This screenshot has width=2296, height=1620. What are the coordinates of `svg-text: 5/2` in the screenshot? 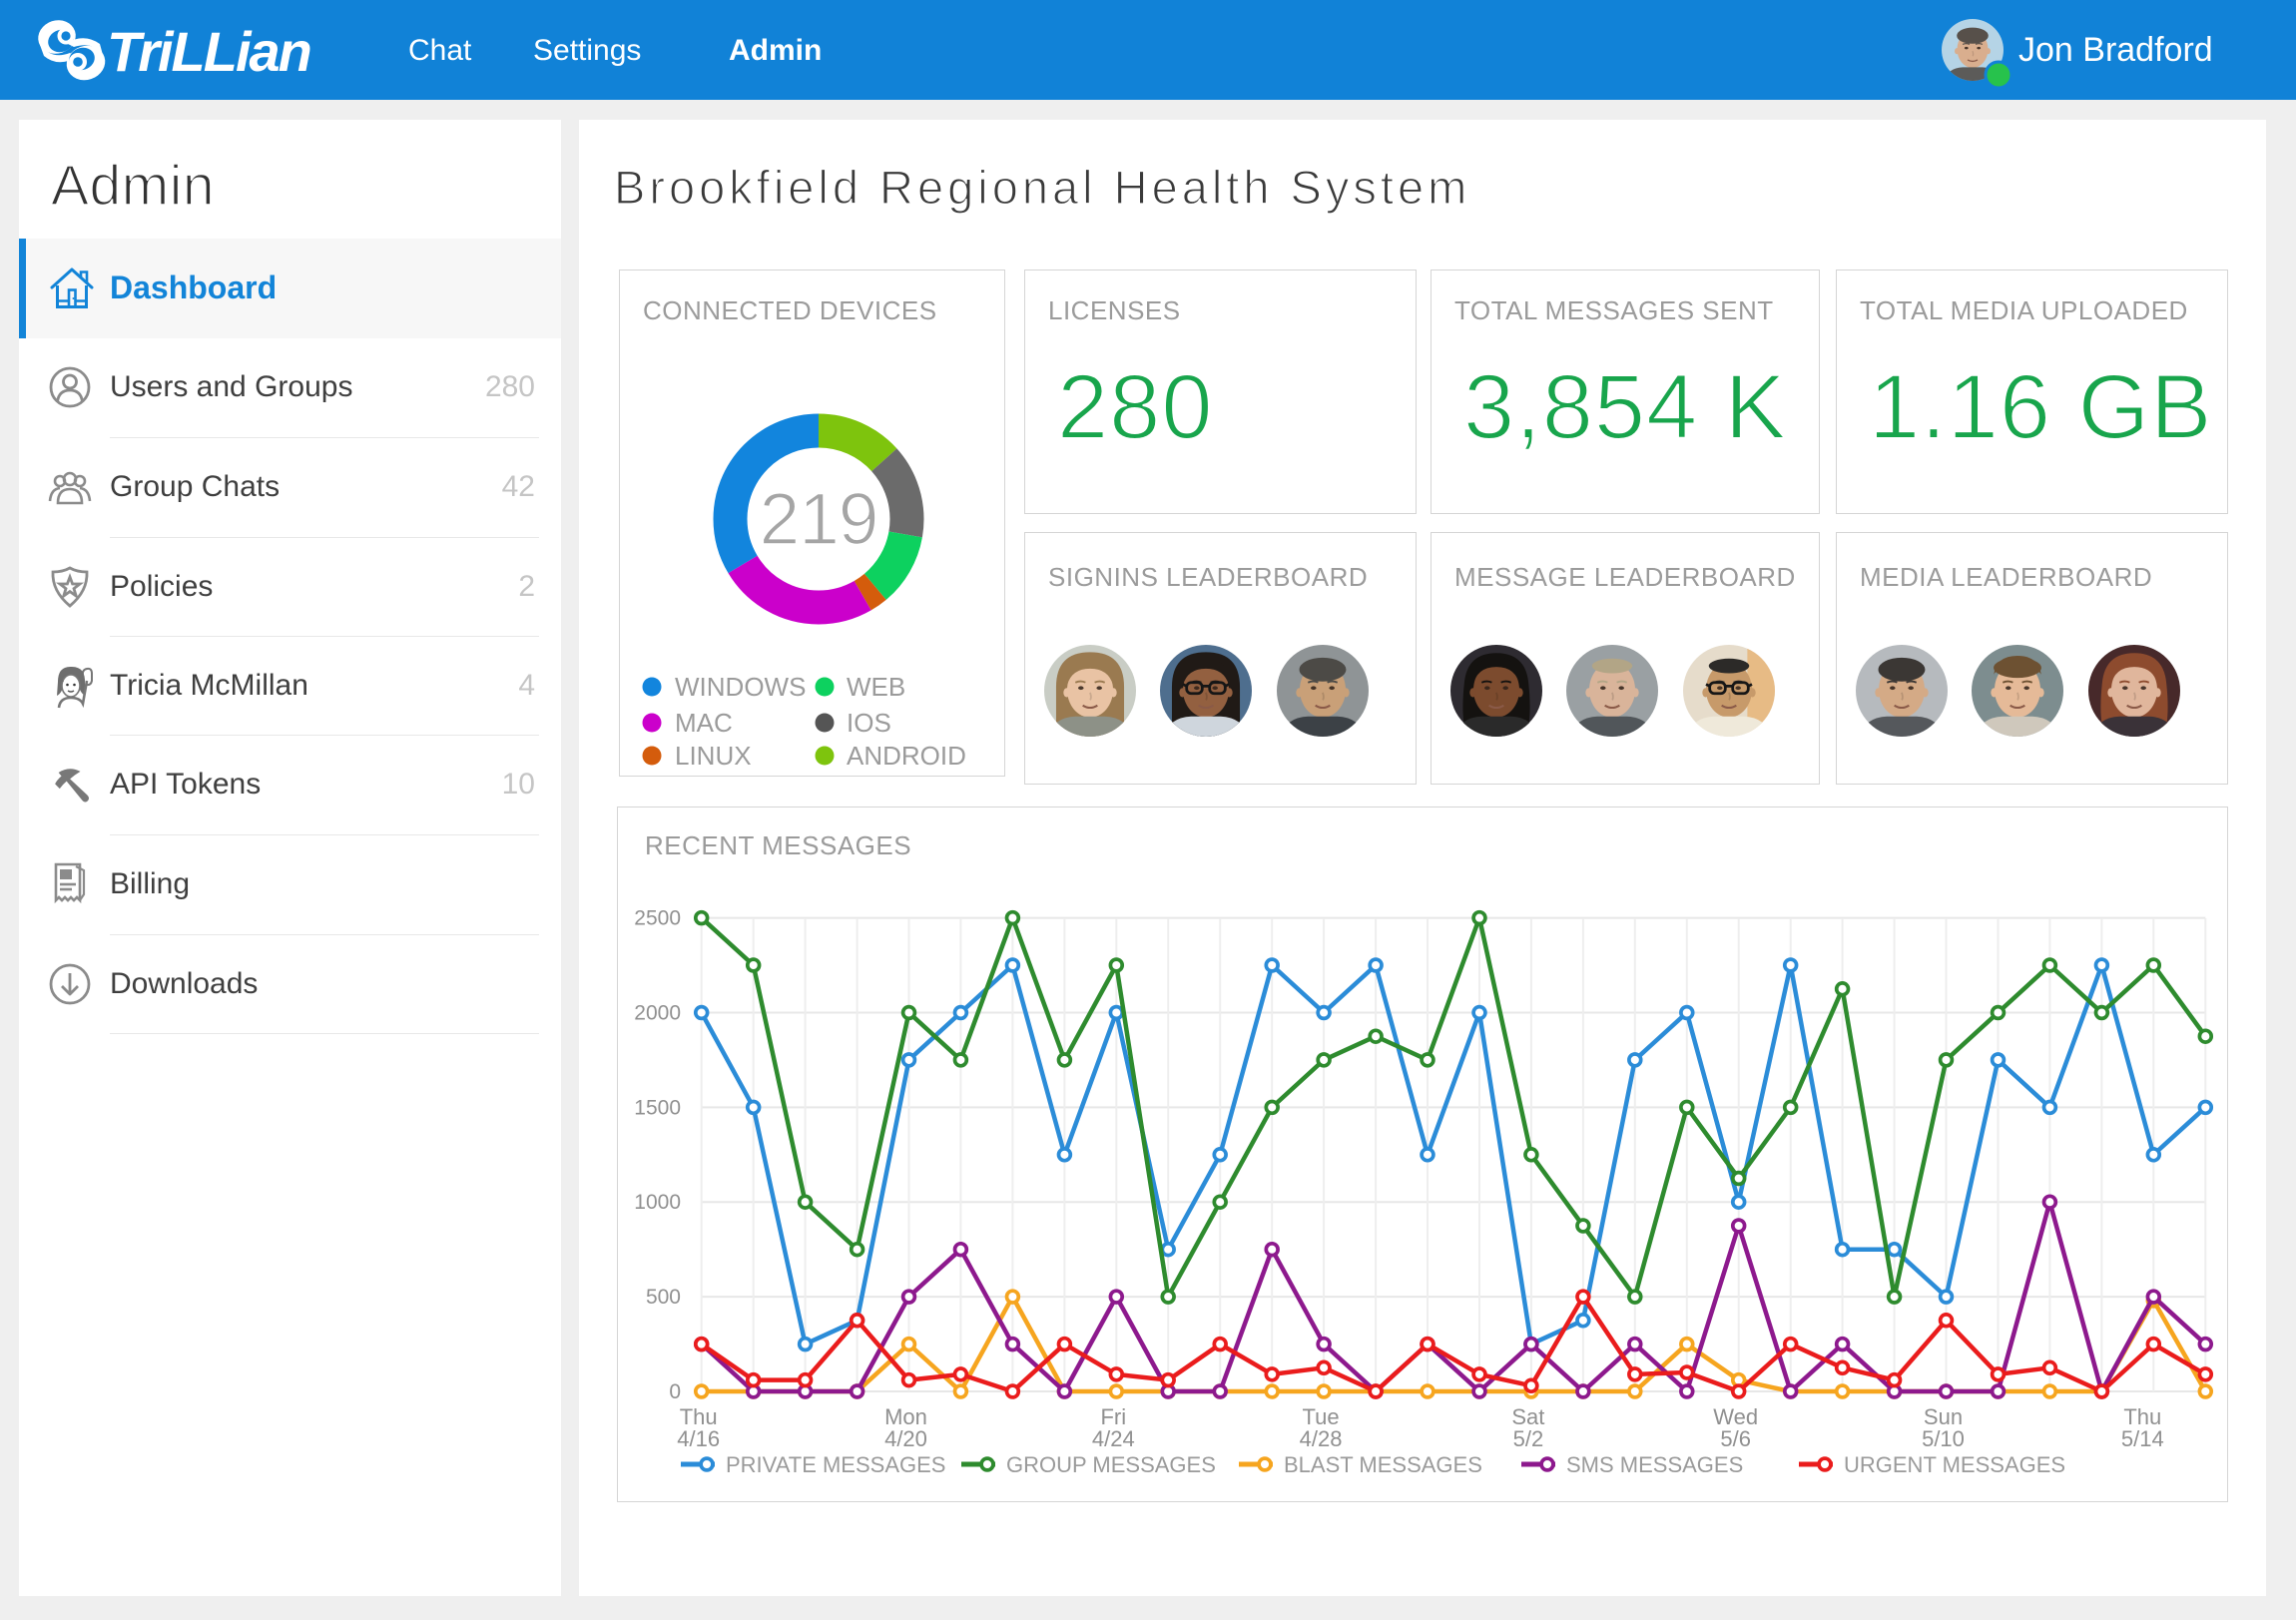 It's located at (1529, 1438).